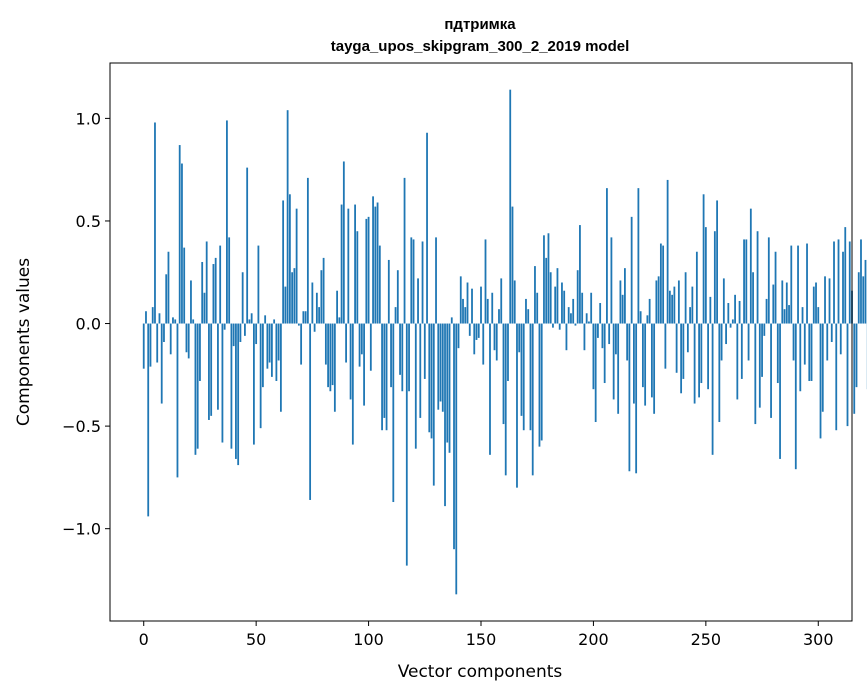 The height and width of the screenshot is (696, 867). Describe the element at coordinates (706, 639) in the screenshot. I see `x-tick-label: 250` at that location.